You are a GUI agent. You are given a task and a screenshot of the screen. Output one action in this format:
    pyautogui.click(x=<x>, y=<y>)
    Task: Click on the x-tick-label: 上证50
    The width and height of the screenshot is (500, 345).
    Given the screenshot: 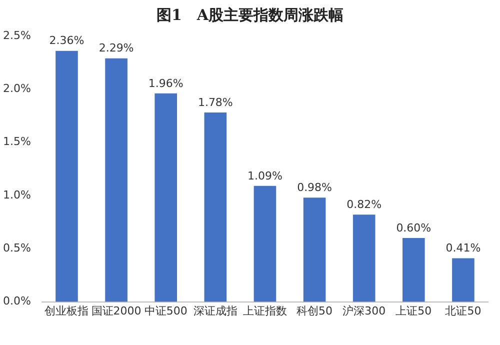 What is the action you would take?
    pyautogui.click(x=414, y=311)
    